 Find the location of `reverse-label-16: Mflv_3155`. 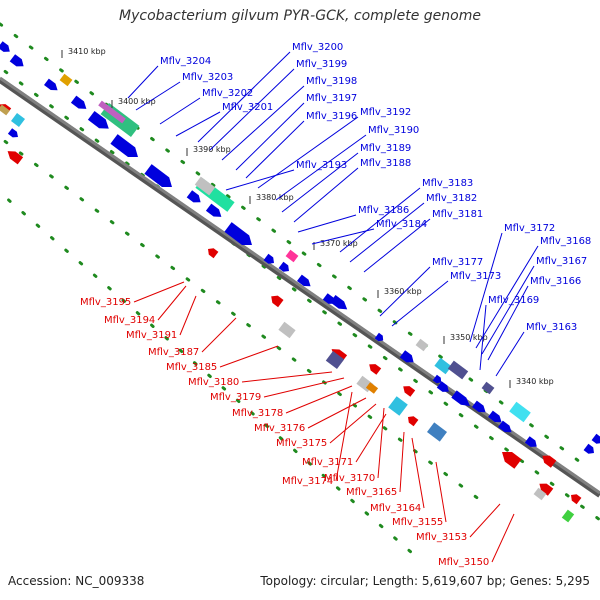

reverse-label-16: Mflv_3155 is located at coordinates (417, 522).